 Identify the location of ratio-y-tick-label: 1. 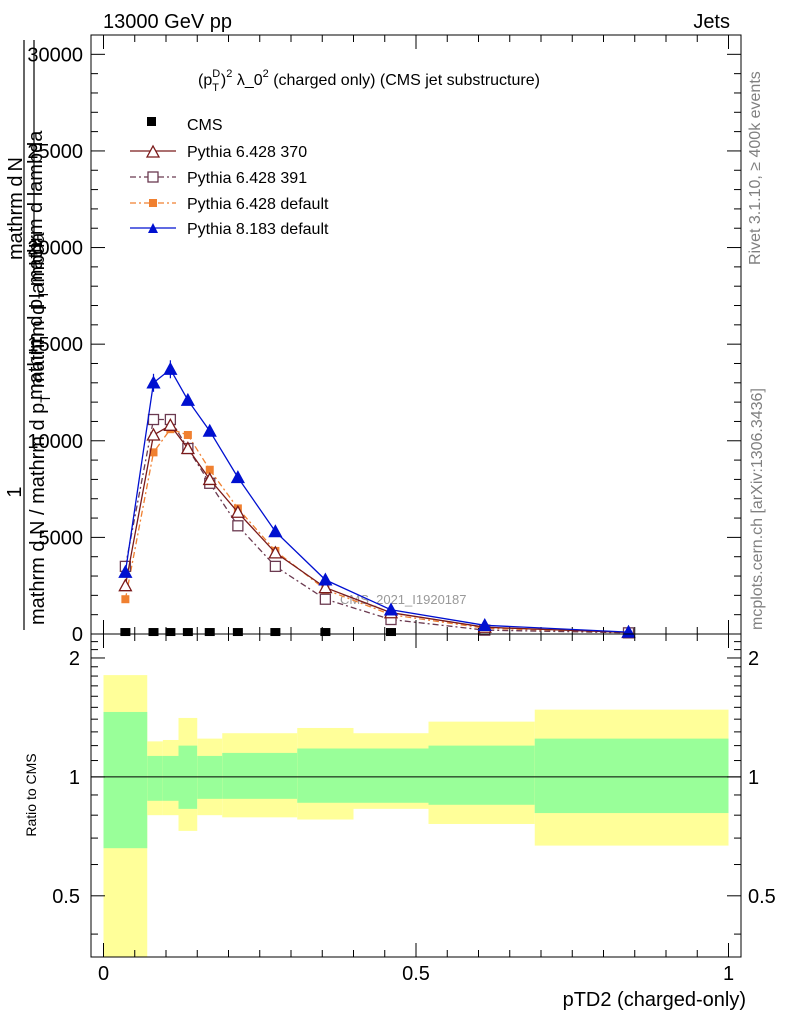
(74, 778).